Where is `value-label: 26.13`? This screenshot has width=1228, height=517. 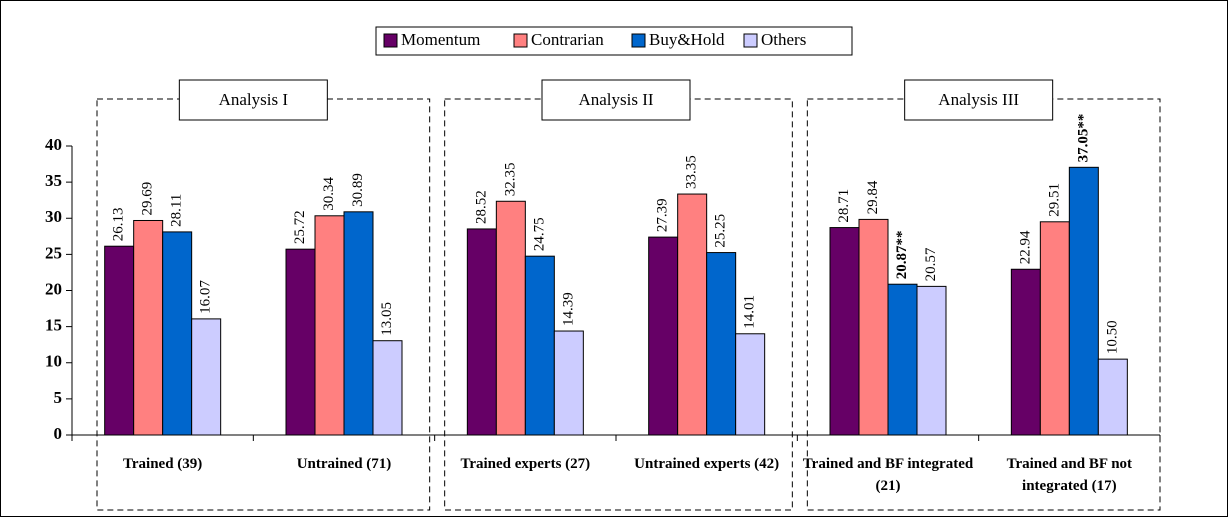
value-label: 26.13 is located at coordinates (119, 224).